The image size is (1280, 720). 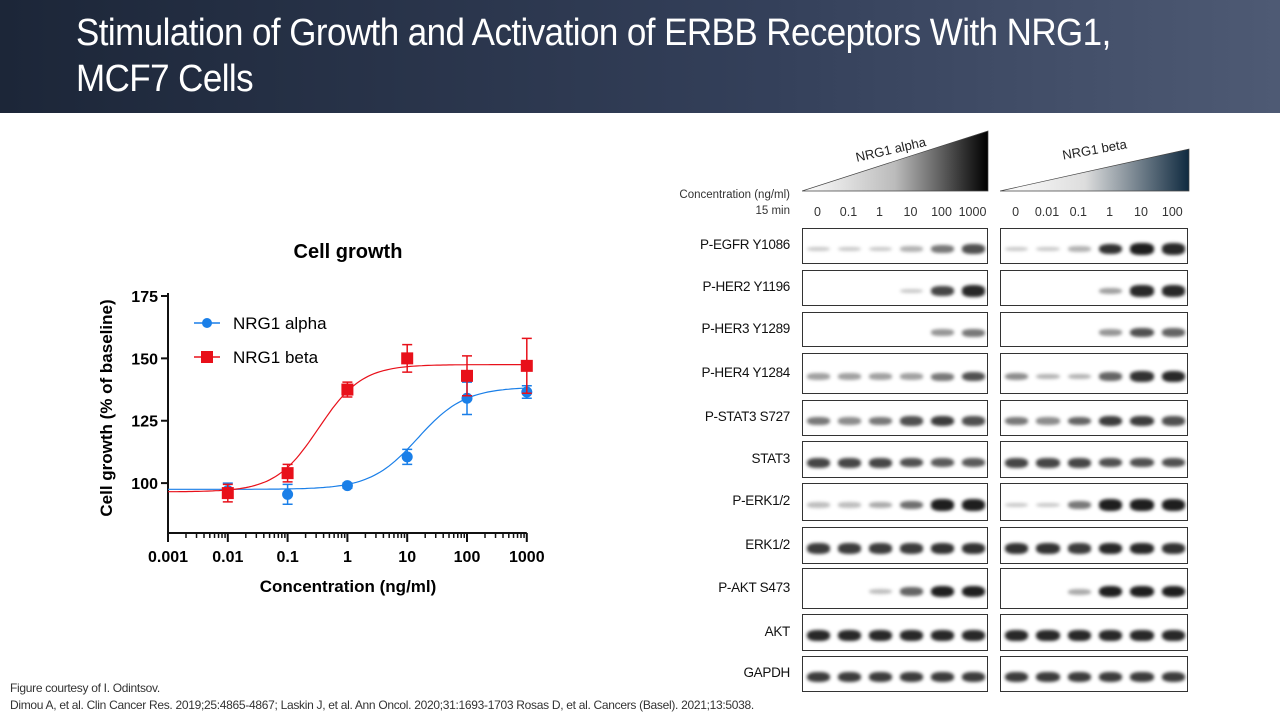 What do you see at coordinates (467, 557) in the screenshot?
I see `x-tick-label: 100` at bounding box center [467, 557].